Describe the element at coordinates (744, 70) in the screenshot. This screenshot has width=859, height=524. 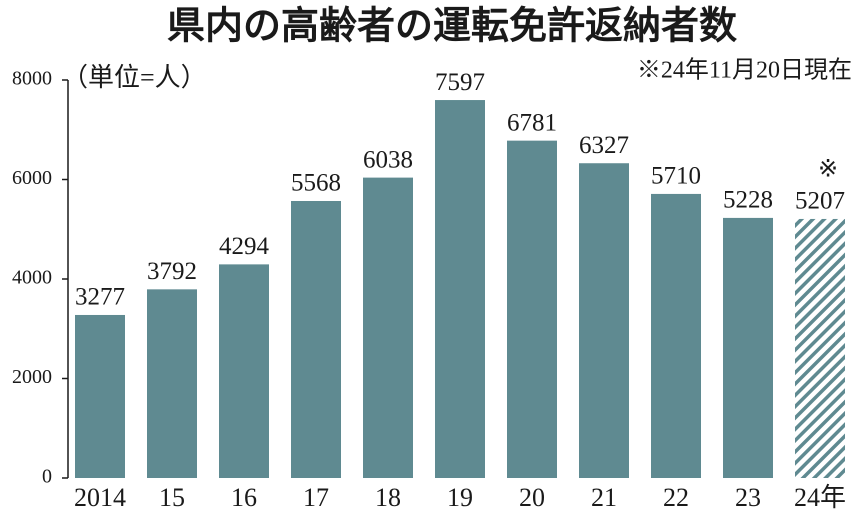
I see `note: ※24年11月20日現在` at that location.